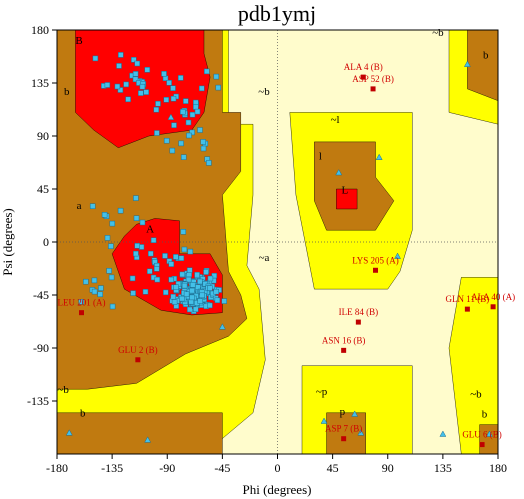 The height and width of the screenshot is (499, 524). I want to click on outlier-label: LEU 201 (A), so click(82, 303).